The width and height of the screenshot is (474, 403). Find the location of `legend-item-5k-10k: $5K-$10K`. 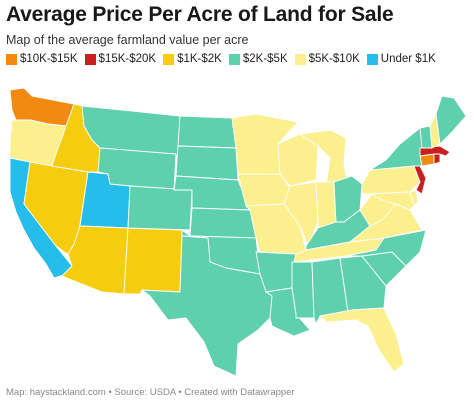

legend-item-5k-10k: $5K-$10K is located at coordinates (327, 59).